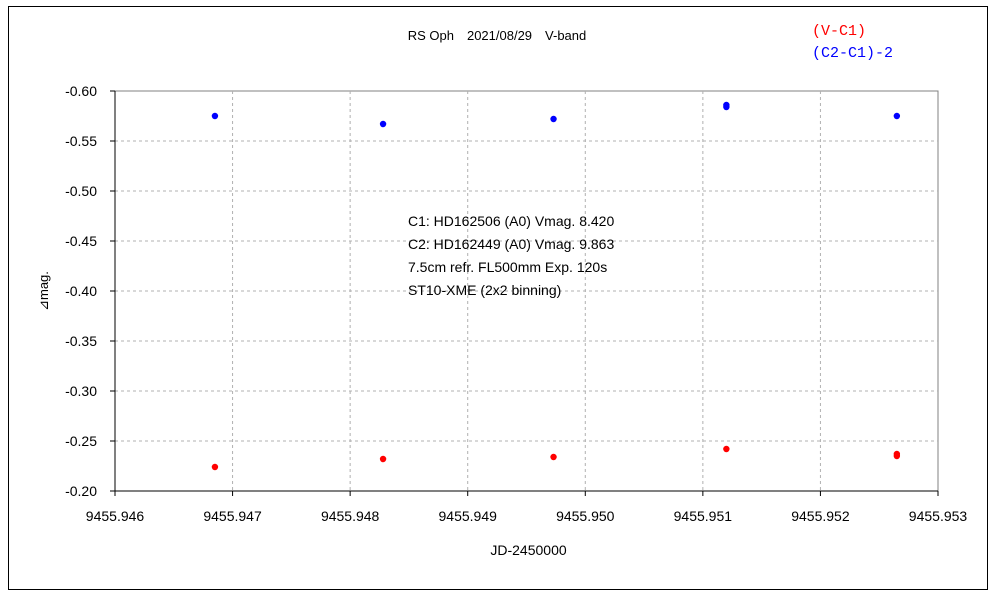 This screenshot has width=1000, height=600. What do you see at coordinates (852, 53) in the screenshot?
I see `legend-entry: (C2-C1)-2` at bounding box center [852, 53].